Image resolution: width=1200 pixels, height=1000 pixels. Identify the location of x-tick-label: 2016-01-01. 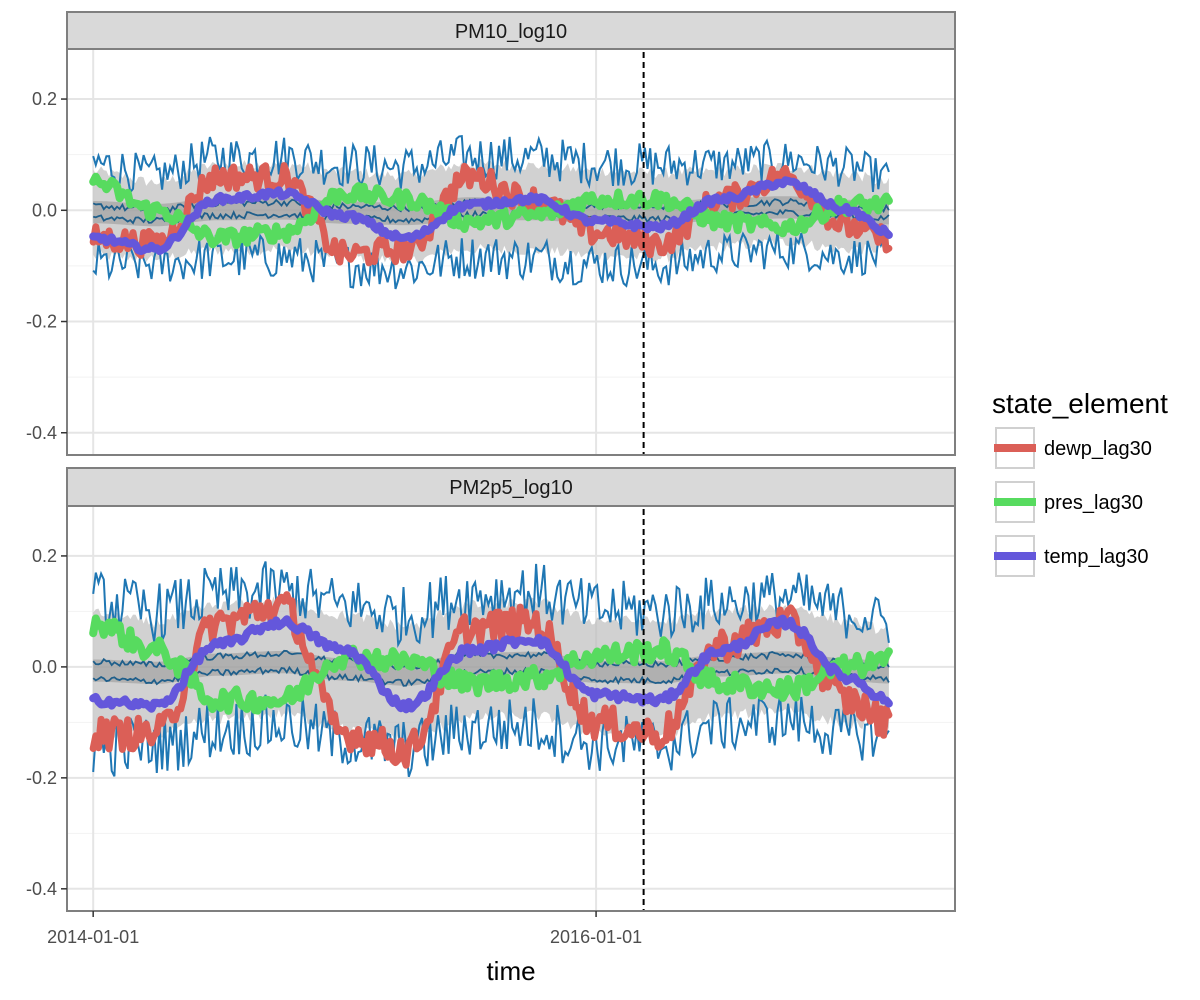
(596, 937).